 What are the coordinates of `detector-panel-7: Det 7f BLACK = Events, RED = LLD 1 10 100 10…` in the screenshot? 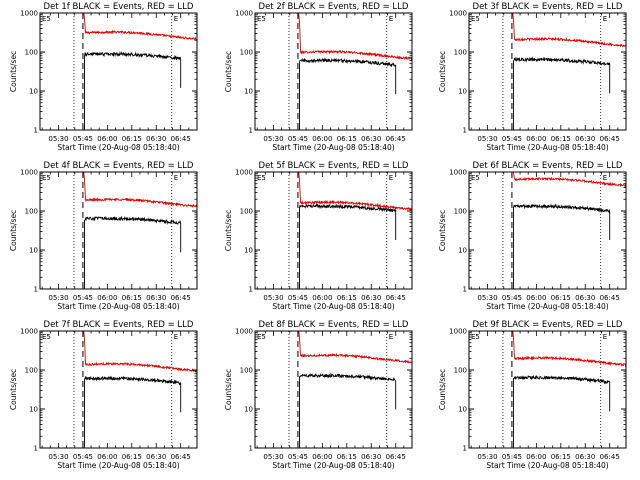 It's located at (103, 395).